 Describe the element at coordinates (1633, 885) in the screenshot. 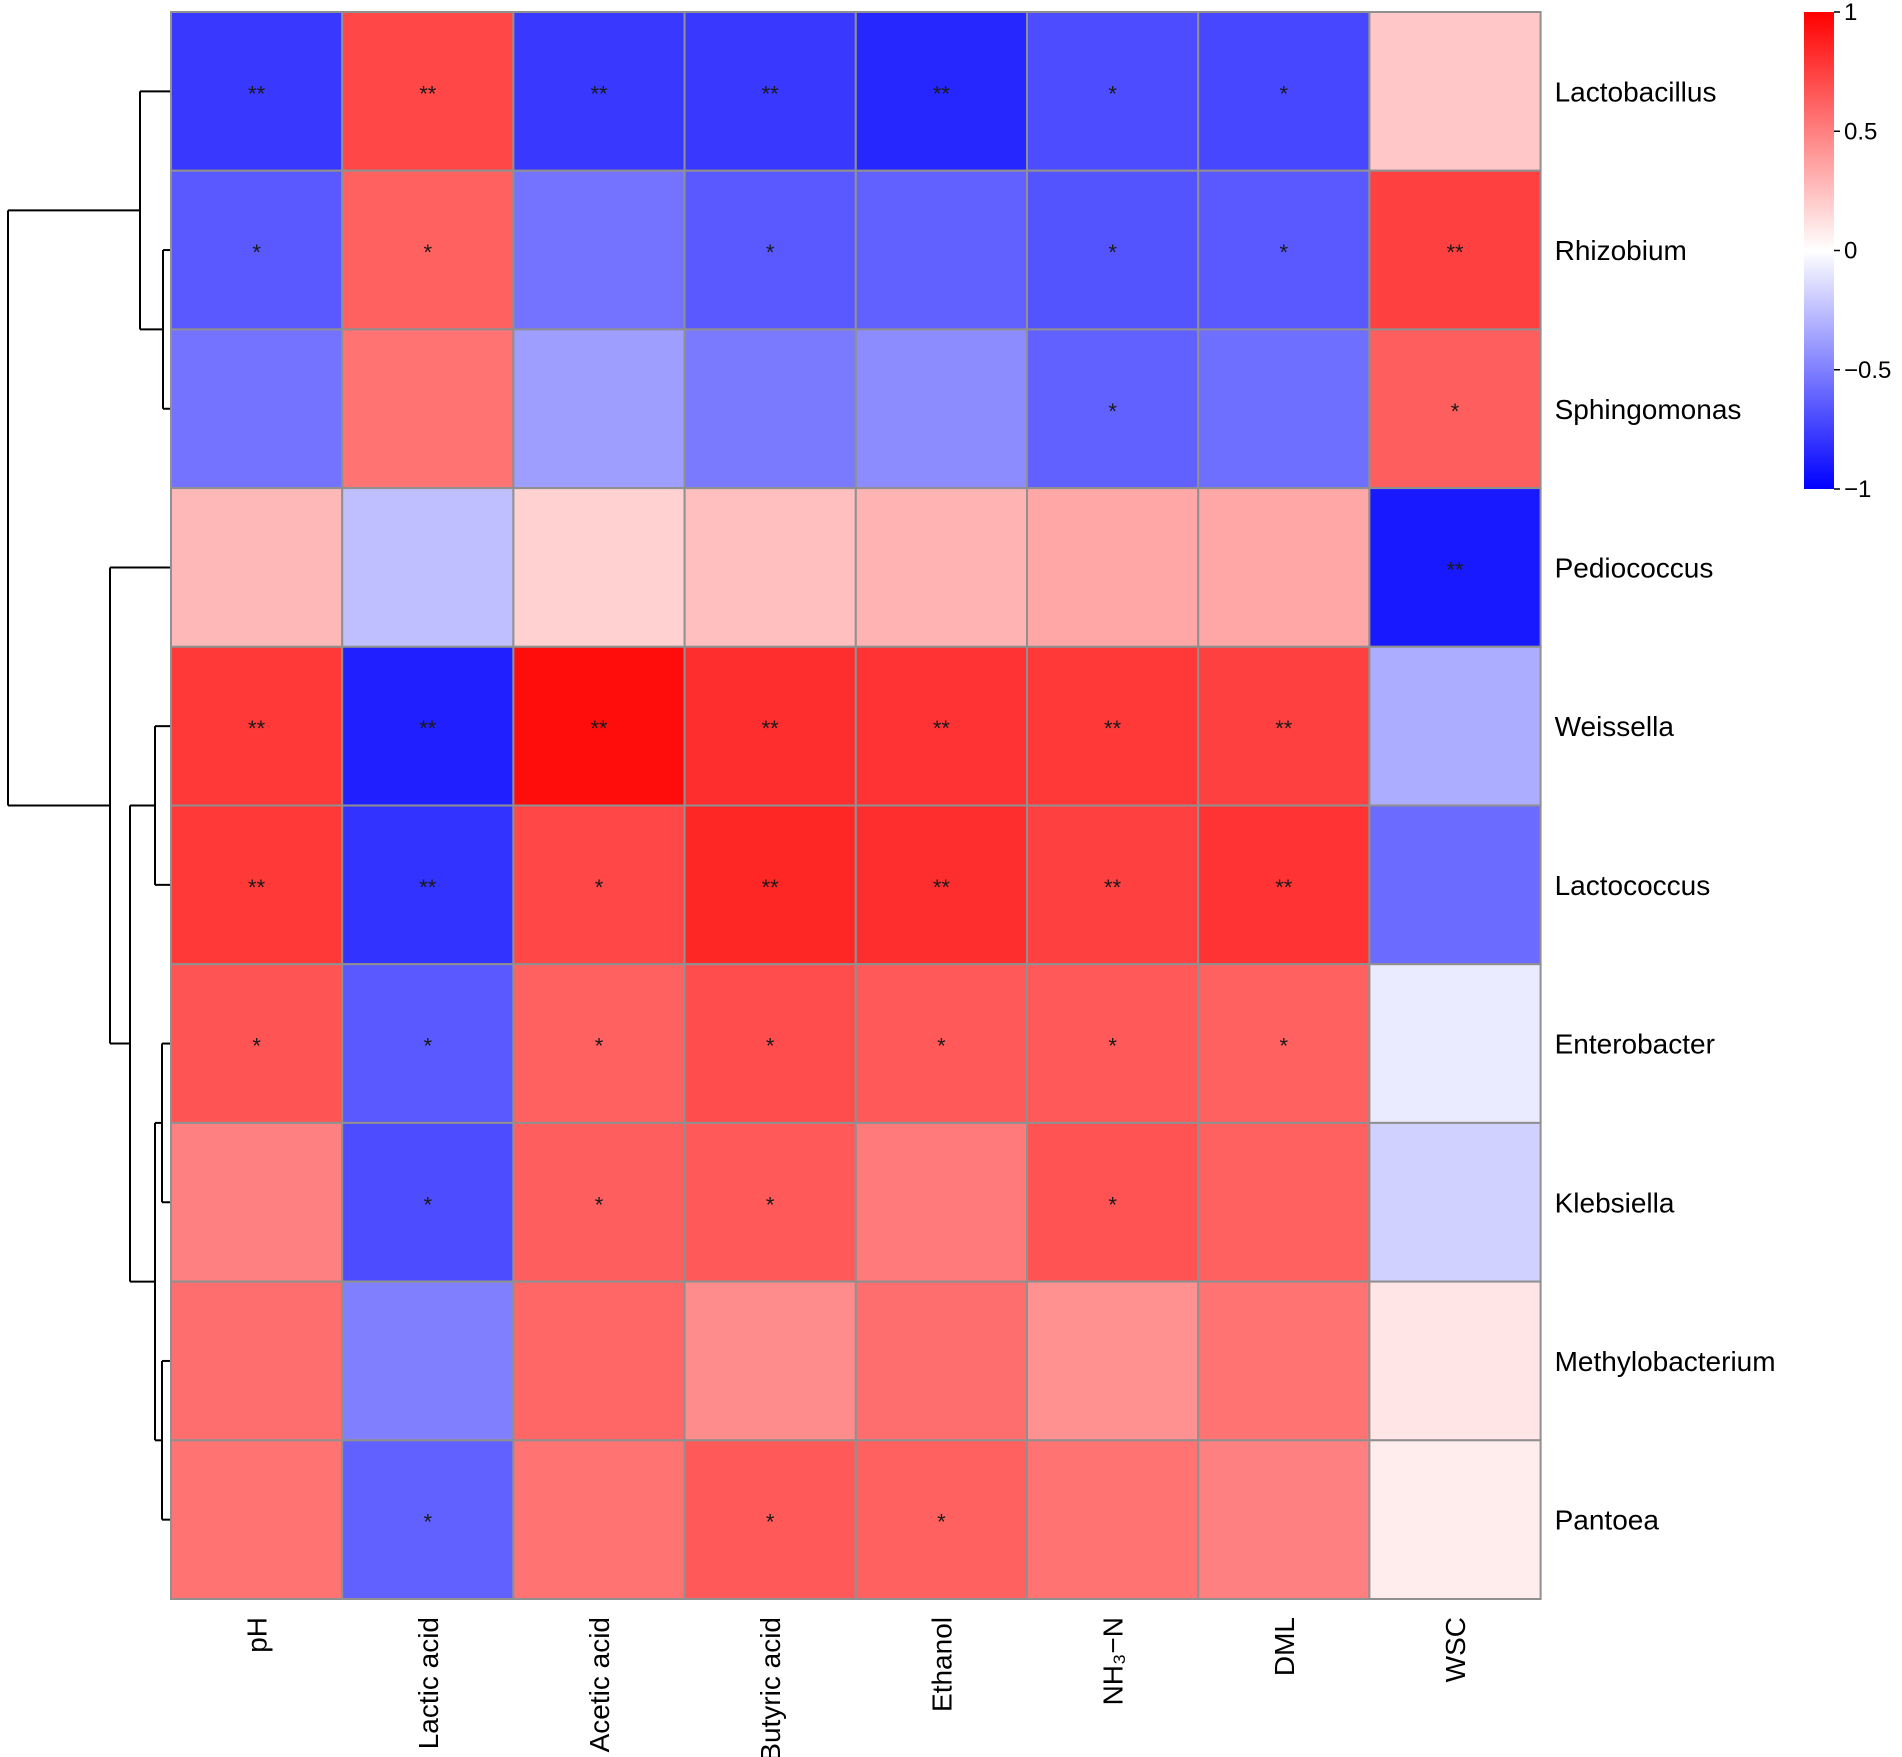

I see `row-label-lactococcus: Lactococcus` at that location.